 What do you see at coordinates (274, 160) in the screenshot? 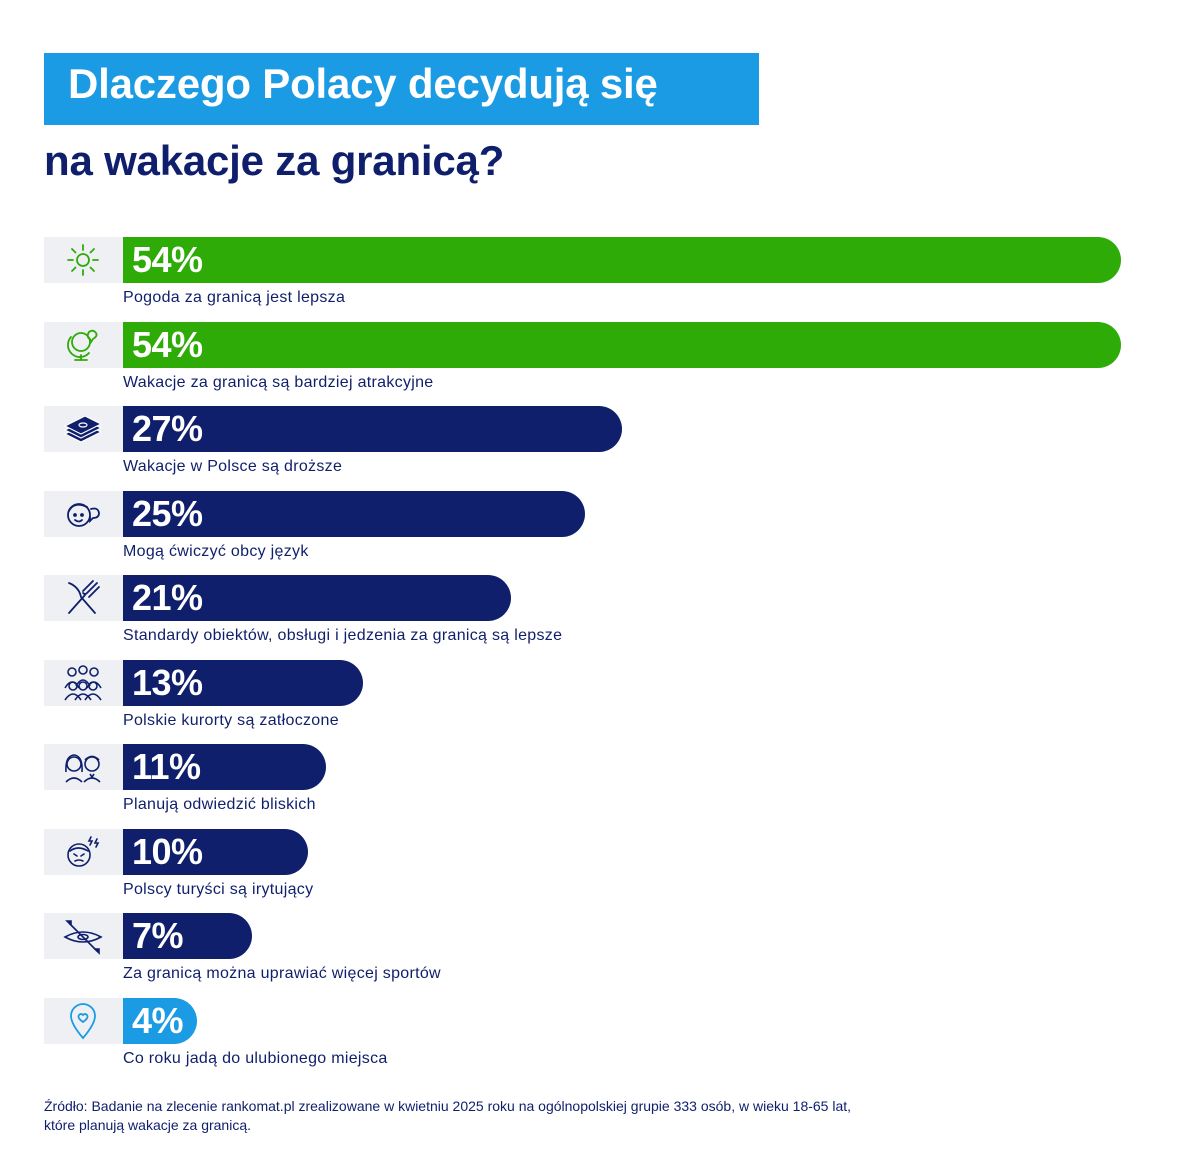
I see `page-title-line-2: na wakacje za granicą?` at bounding box center [274, 160].